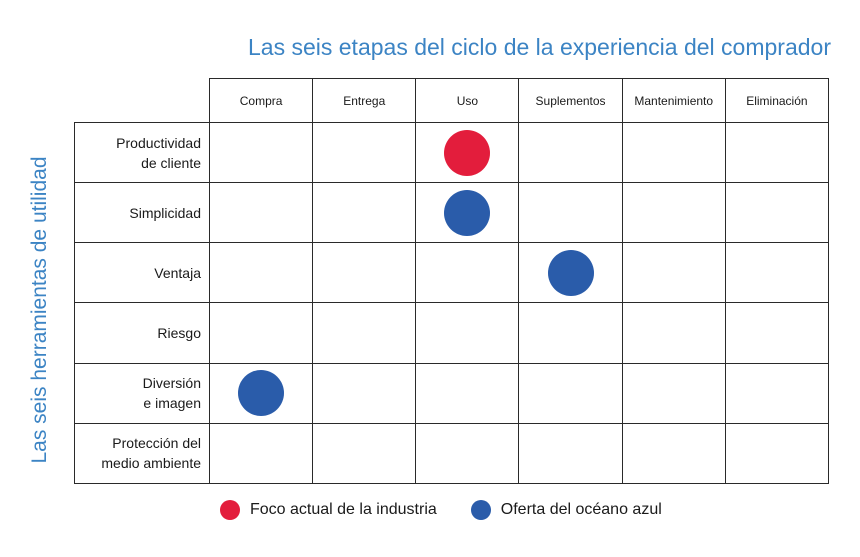  I want to click on column-header-entrega: Entrega, so click(364, 100).